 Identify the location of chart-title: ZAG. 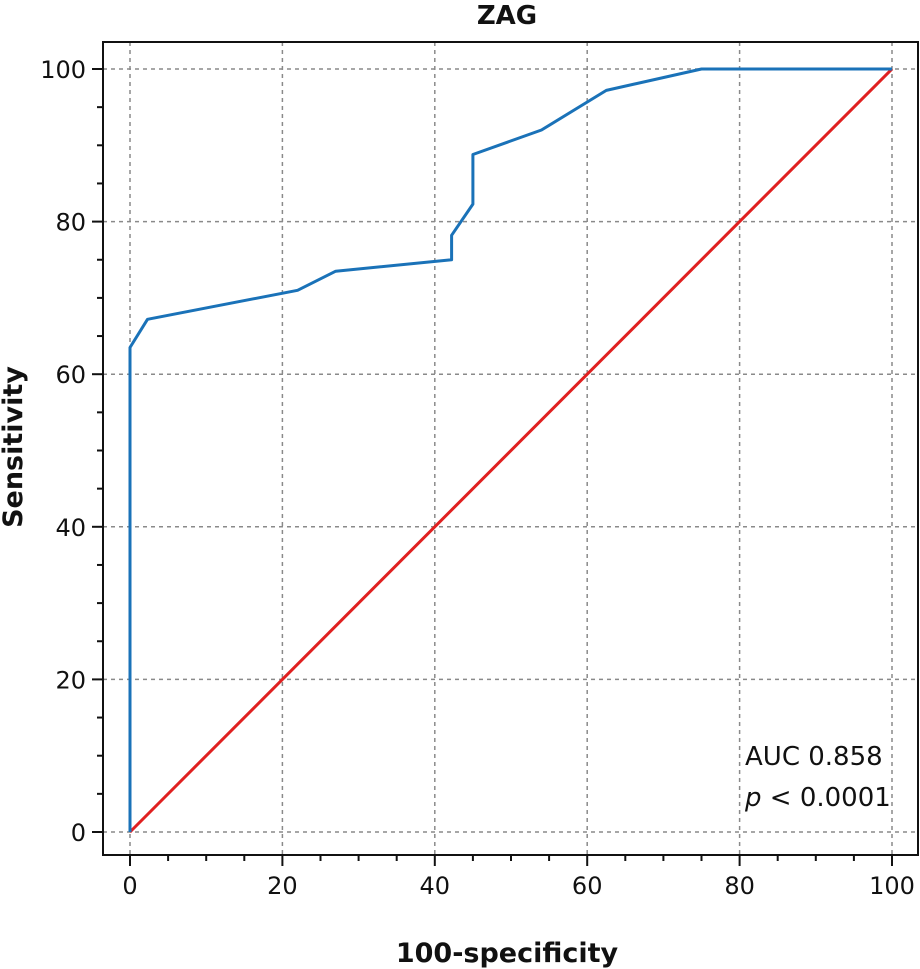
(507, 16).